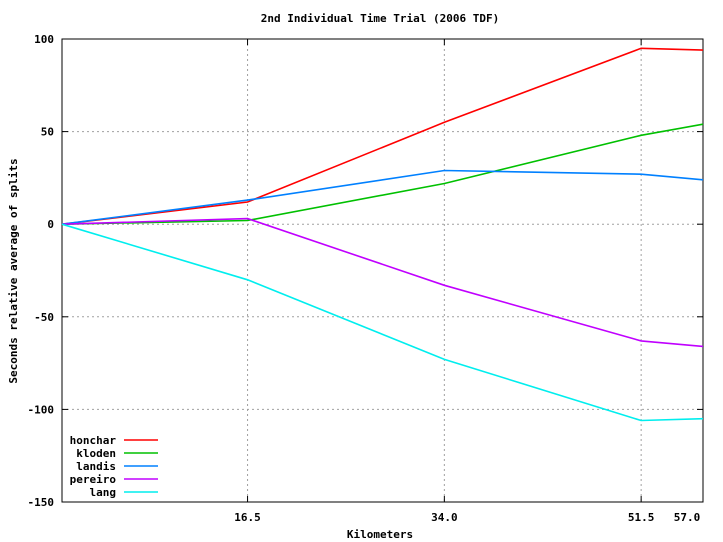 Image resolution: width=723 pixels, height=542 pixels. What do you see at coordinates (47, 132) in the screenshot?
I see `y-tick-label: 50` at bounding box center [47, 132].